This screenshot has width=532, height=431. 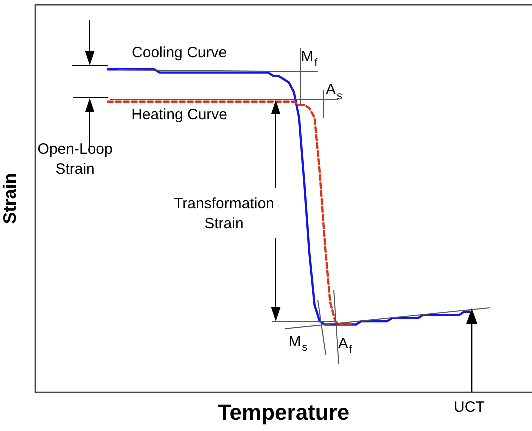 I want to click on series-label: Heating Curve, so click(x=180, y=115).